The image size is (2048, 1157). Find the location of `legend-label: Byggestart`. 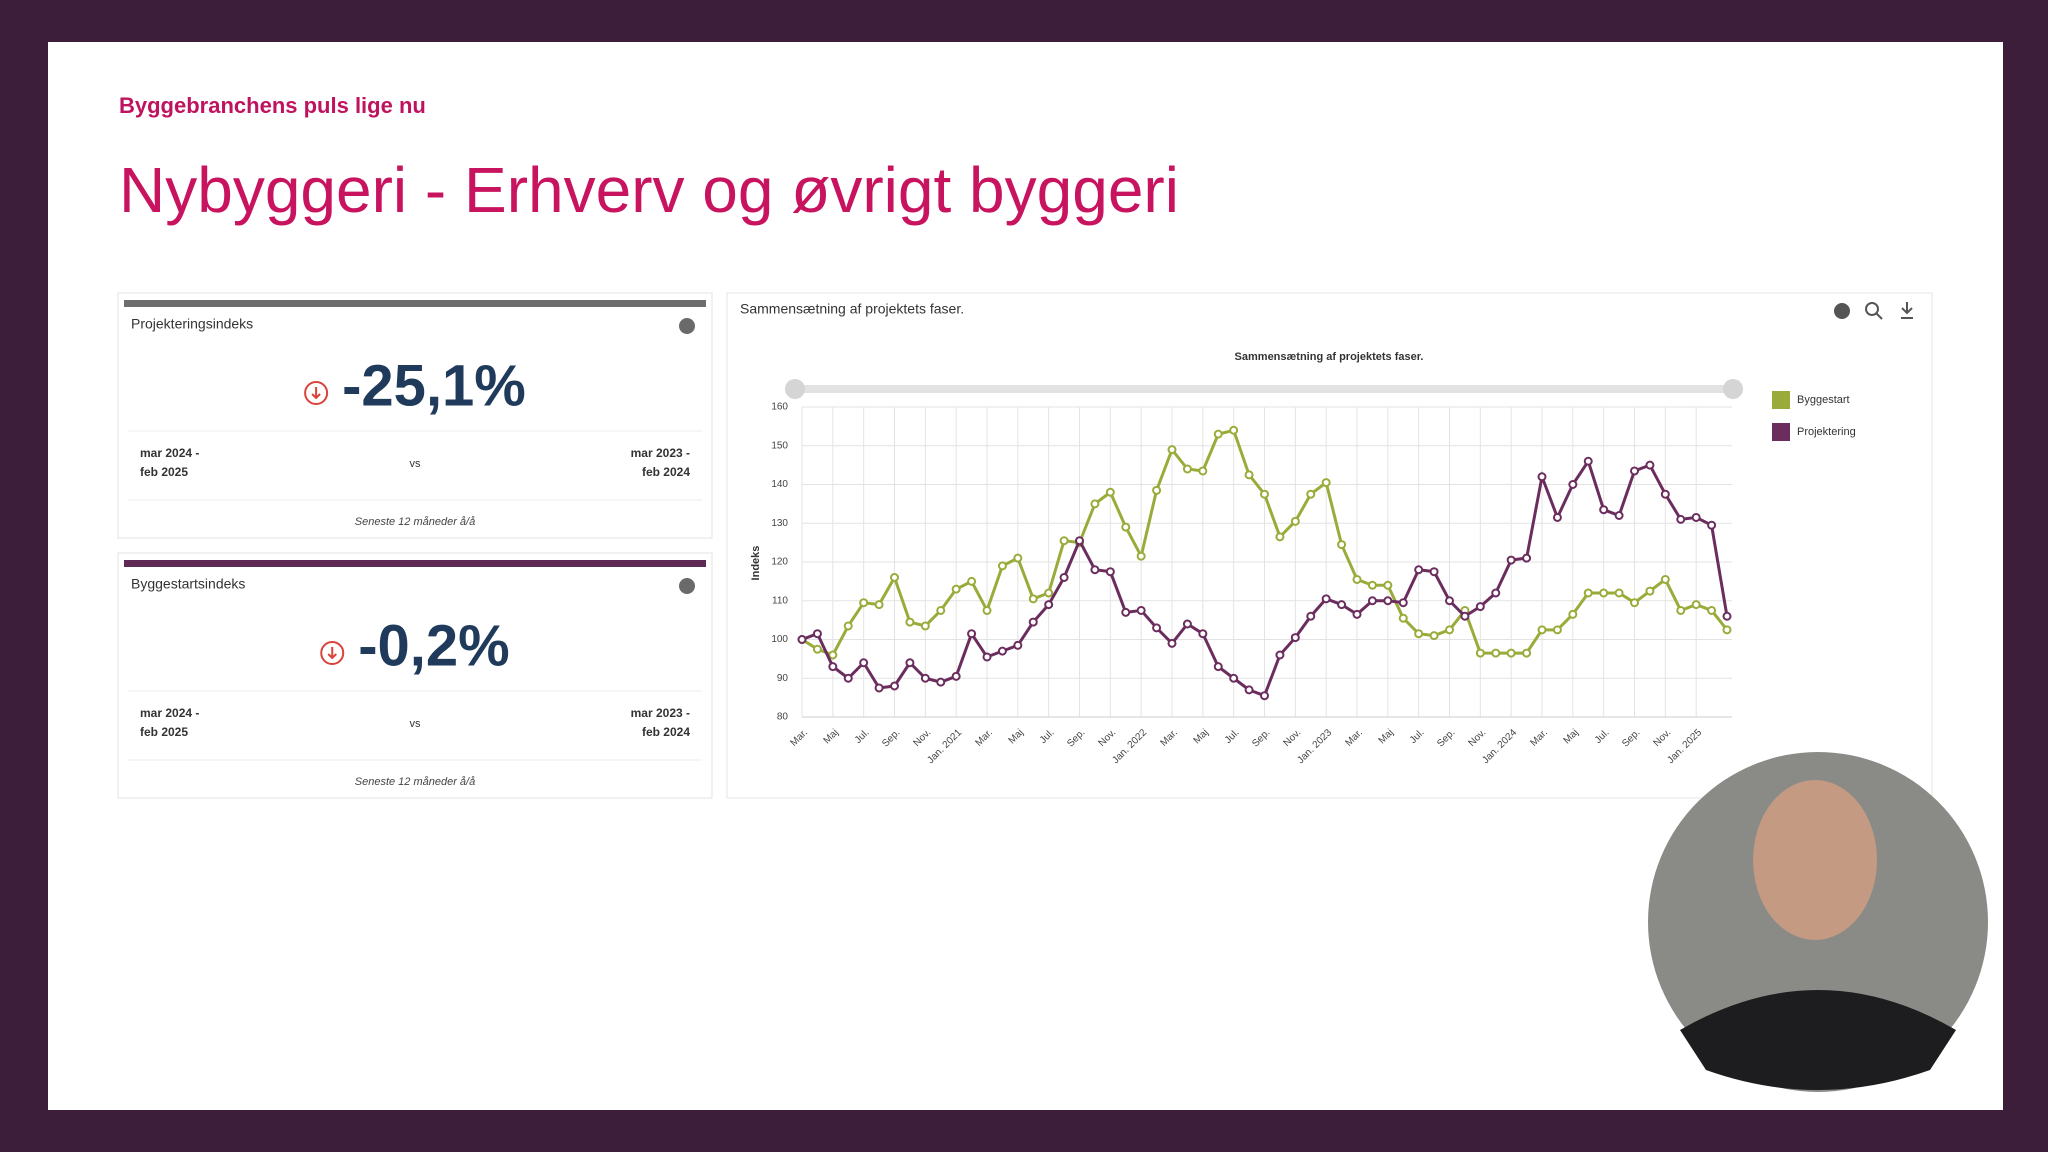

legend-label: Byggestart is located at coordinates (1823, 400).